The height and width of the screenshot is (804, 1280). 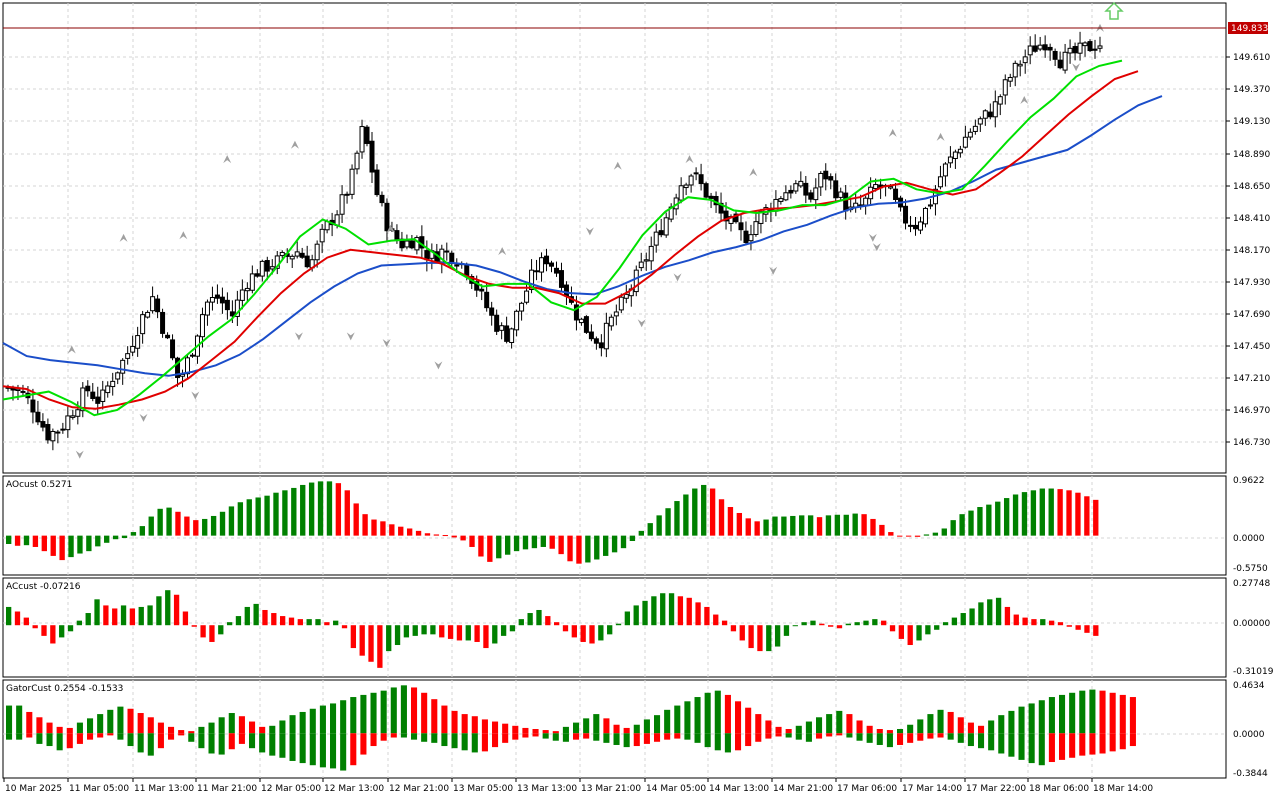 What do you see at coordinates (1249, 735) in the screenshot?
I see `gator-y-tick-label: 0.0000` at bounding box center [1249, 735].